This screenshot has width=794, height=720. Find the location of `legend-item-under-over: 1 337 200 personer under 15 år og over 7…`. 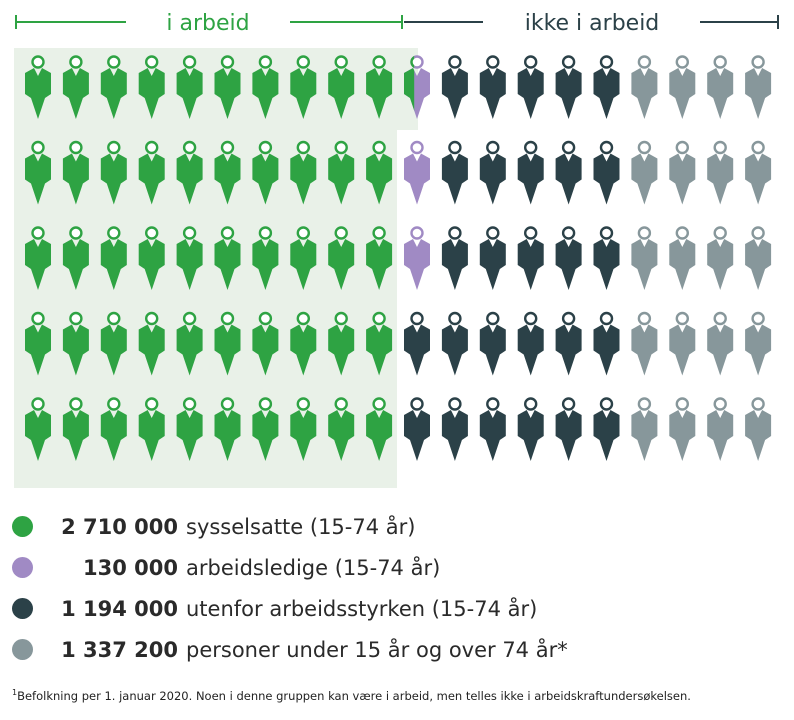

legend-item-under-over: 1 337 200 personer under 15 år og over 7… is located at coordinates (397, 649).